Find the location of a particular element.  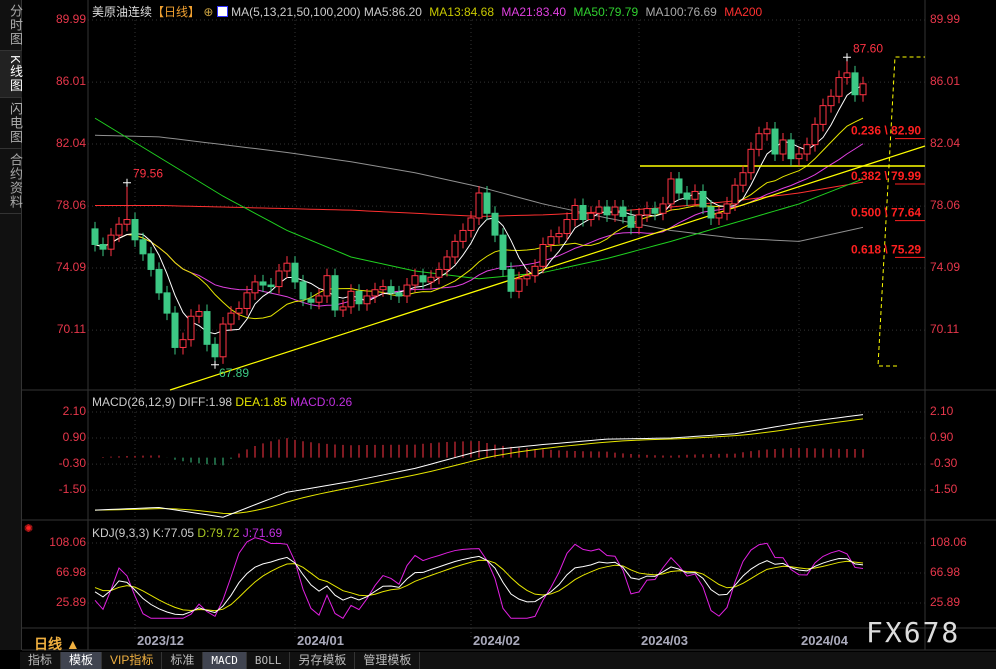

macd-tick-left: 0.90 is located at coordinates (74, 437).